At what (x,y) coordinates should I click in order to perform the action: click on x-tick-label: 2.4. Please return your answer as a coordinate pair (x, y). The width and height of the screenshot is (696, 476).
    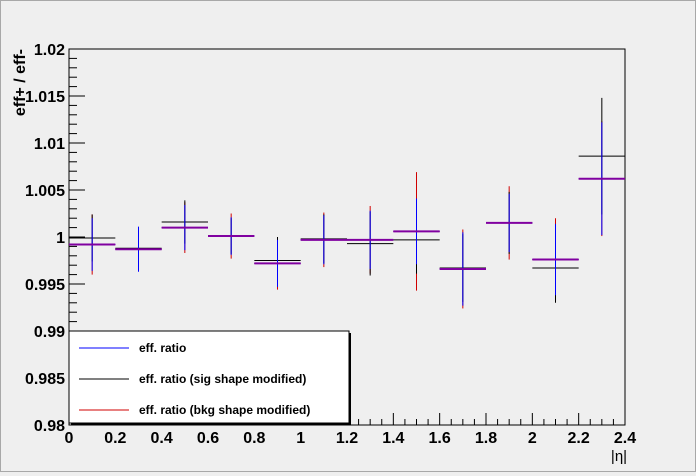
    Looking at the image, I should click on (625, 438).